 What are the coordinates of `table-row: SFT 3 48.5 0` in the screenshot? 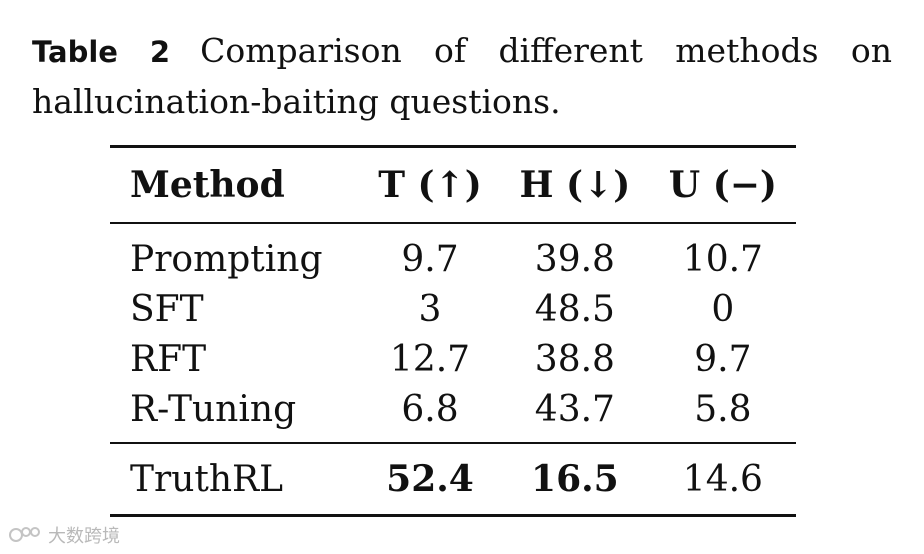 It's located at (453, 309).